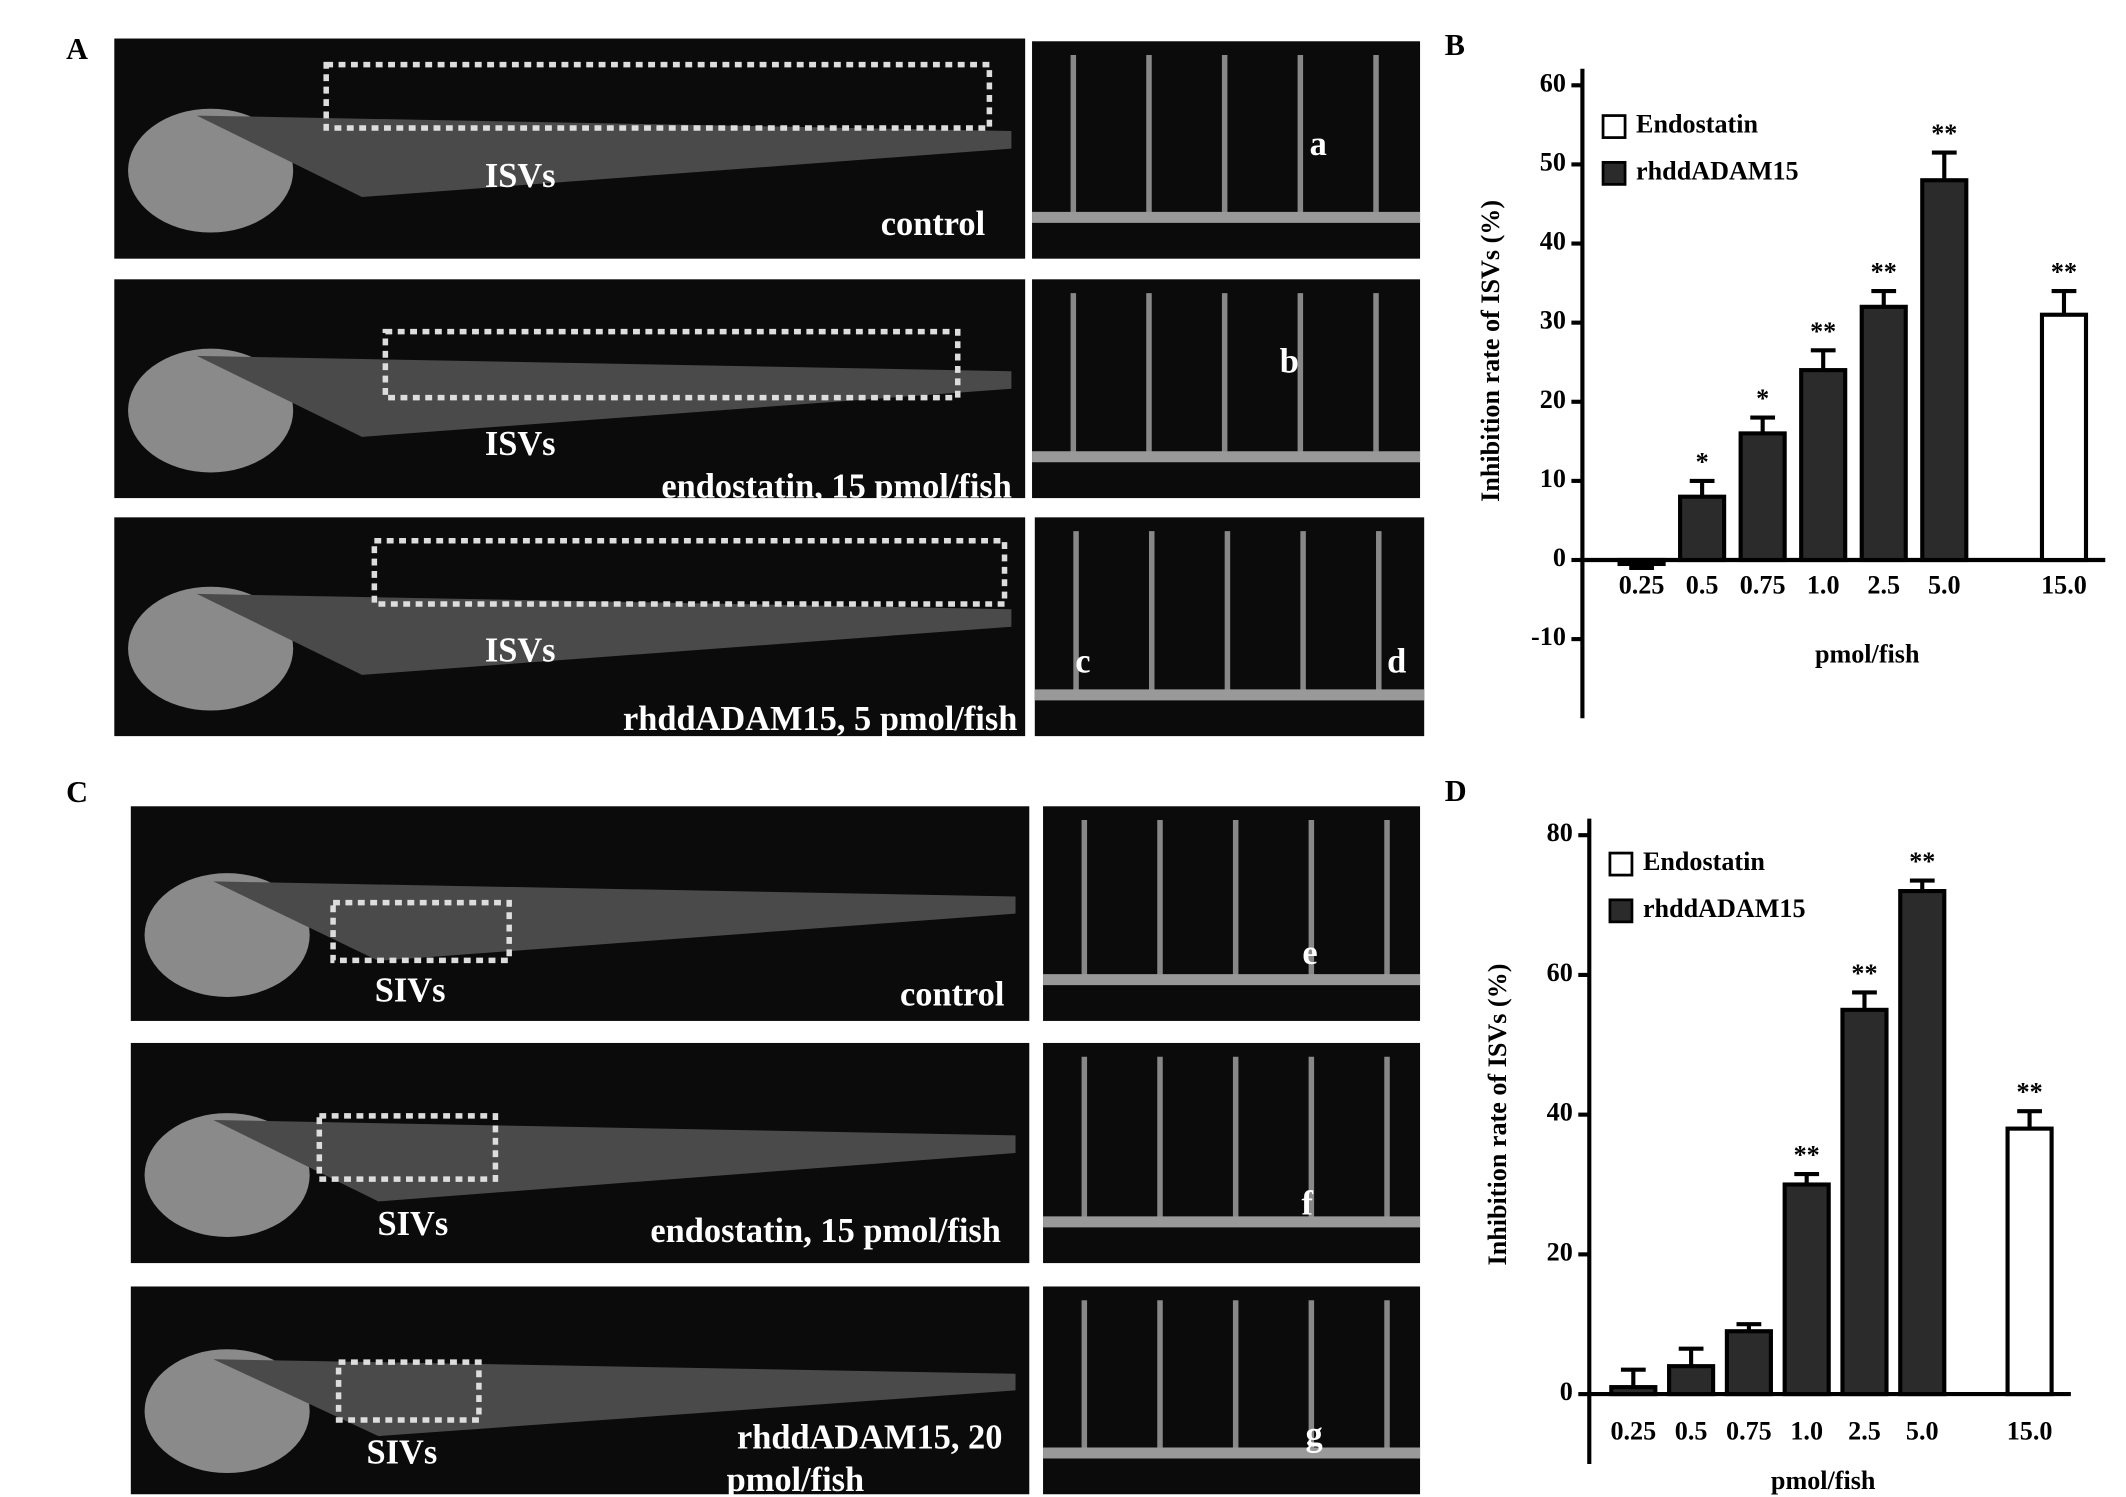  What do you see at coordinates (1553, 320) in the screenshot?
I see `y-tick-label: 30` at bounding box center [1553, 320].